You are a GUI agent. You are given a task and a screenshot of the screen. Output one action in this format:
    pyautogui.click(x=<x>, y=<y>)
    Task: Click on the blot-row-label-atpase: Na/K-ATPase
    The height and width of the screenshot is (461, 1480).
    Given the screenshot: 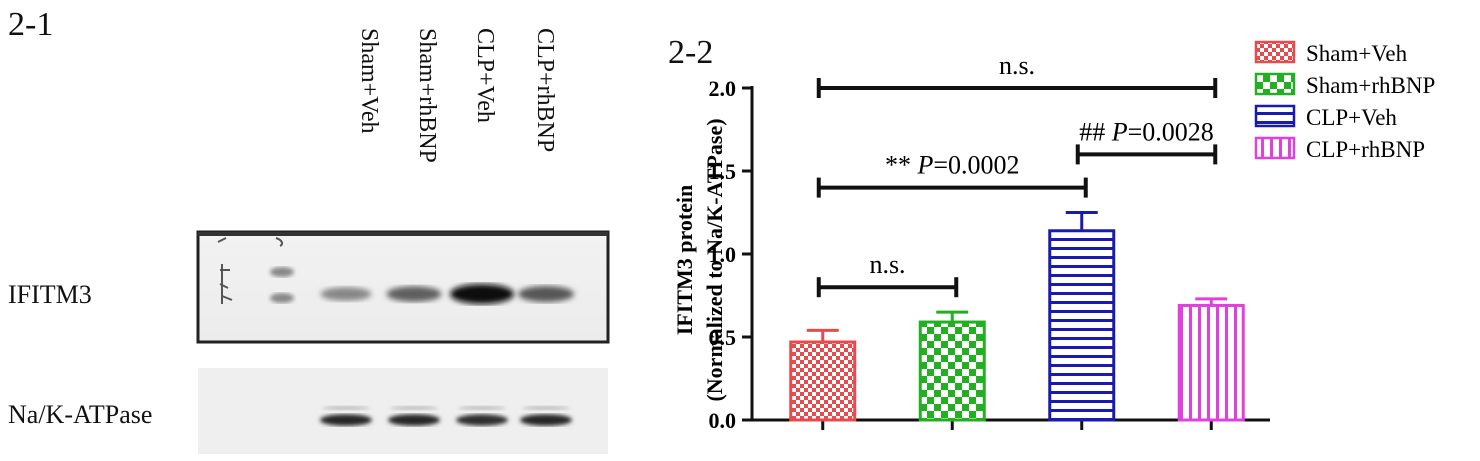 What is the action you would take?
    pyautogui.click(x=80, y=414)
    